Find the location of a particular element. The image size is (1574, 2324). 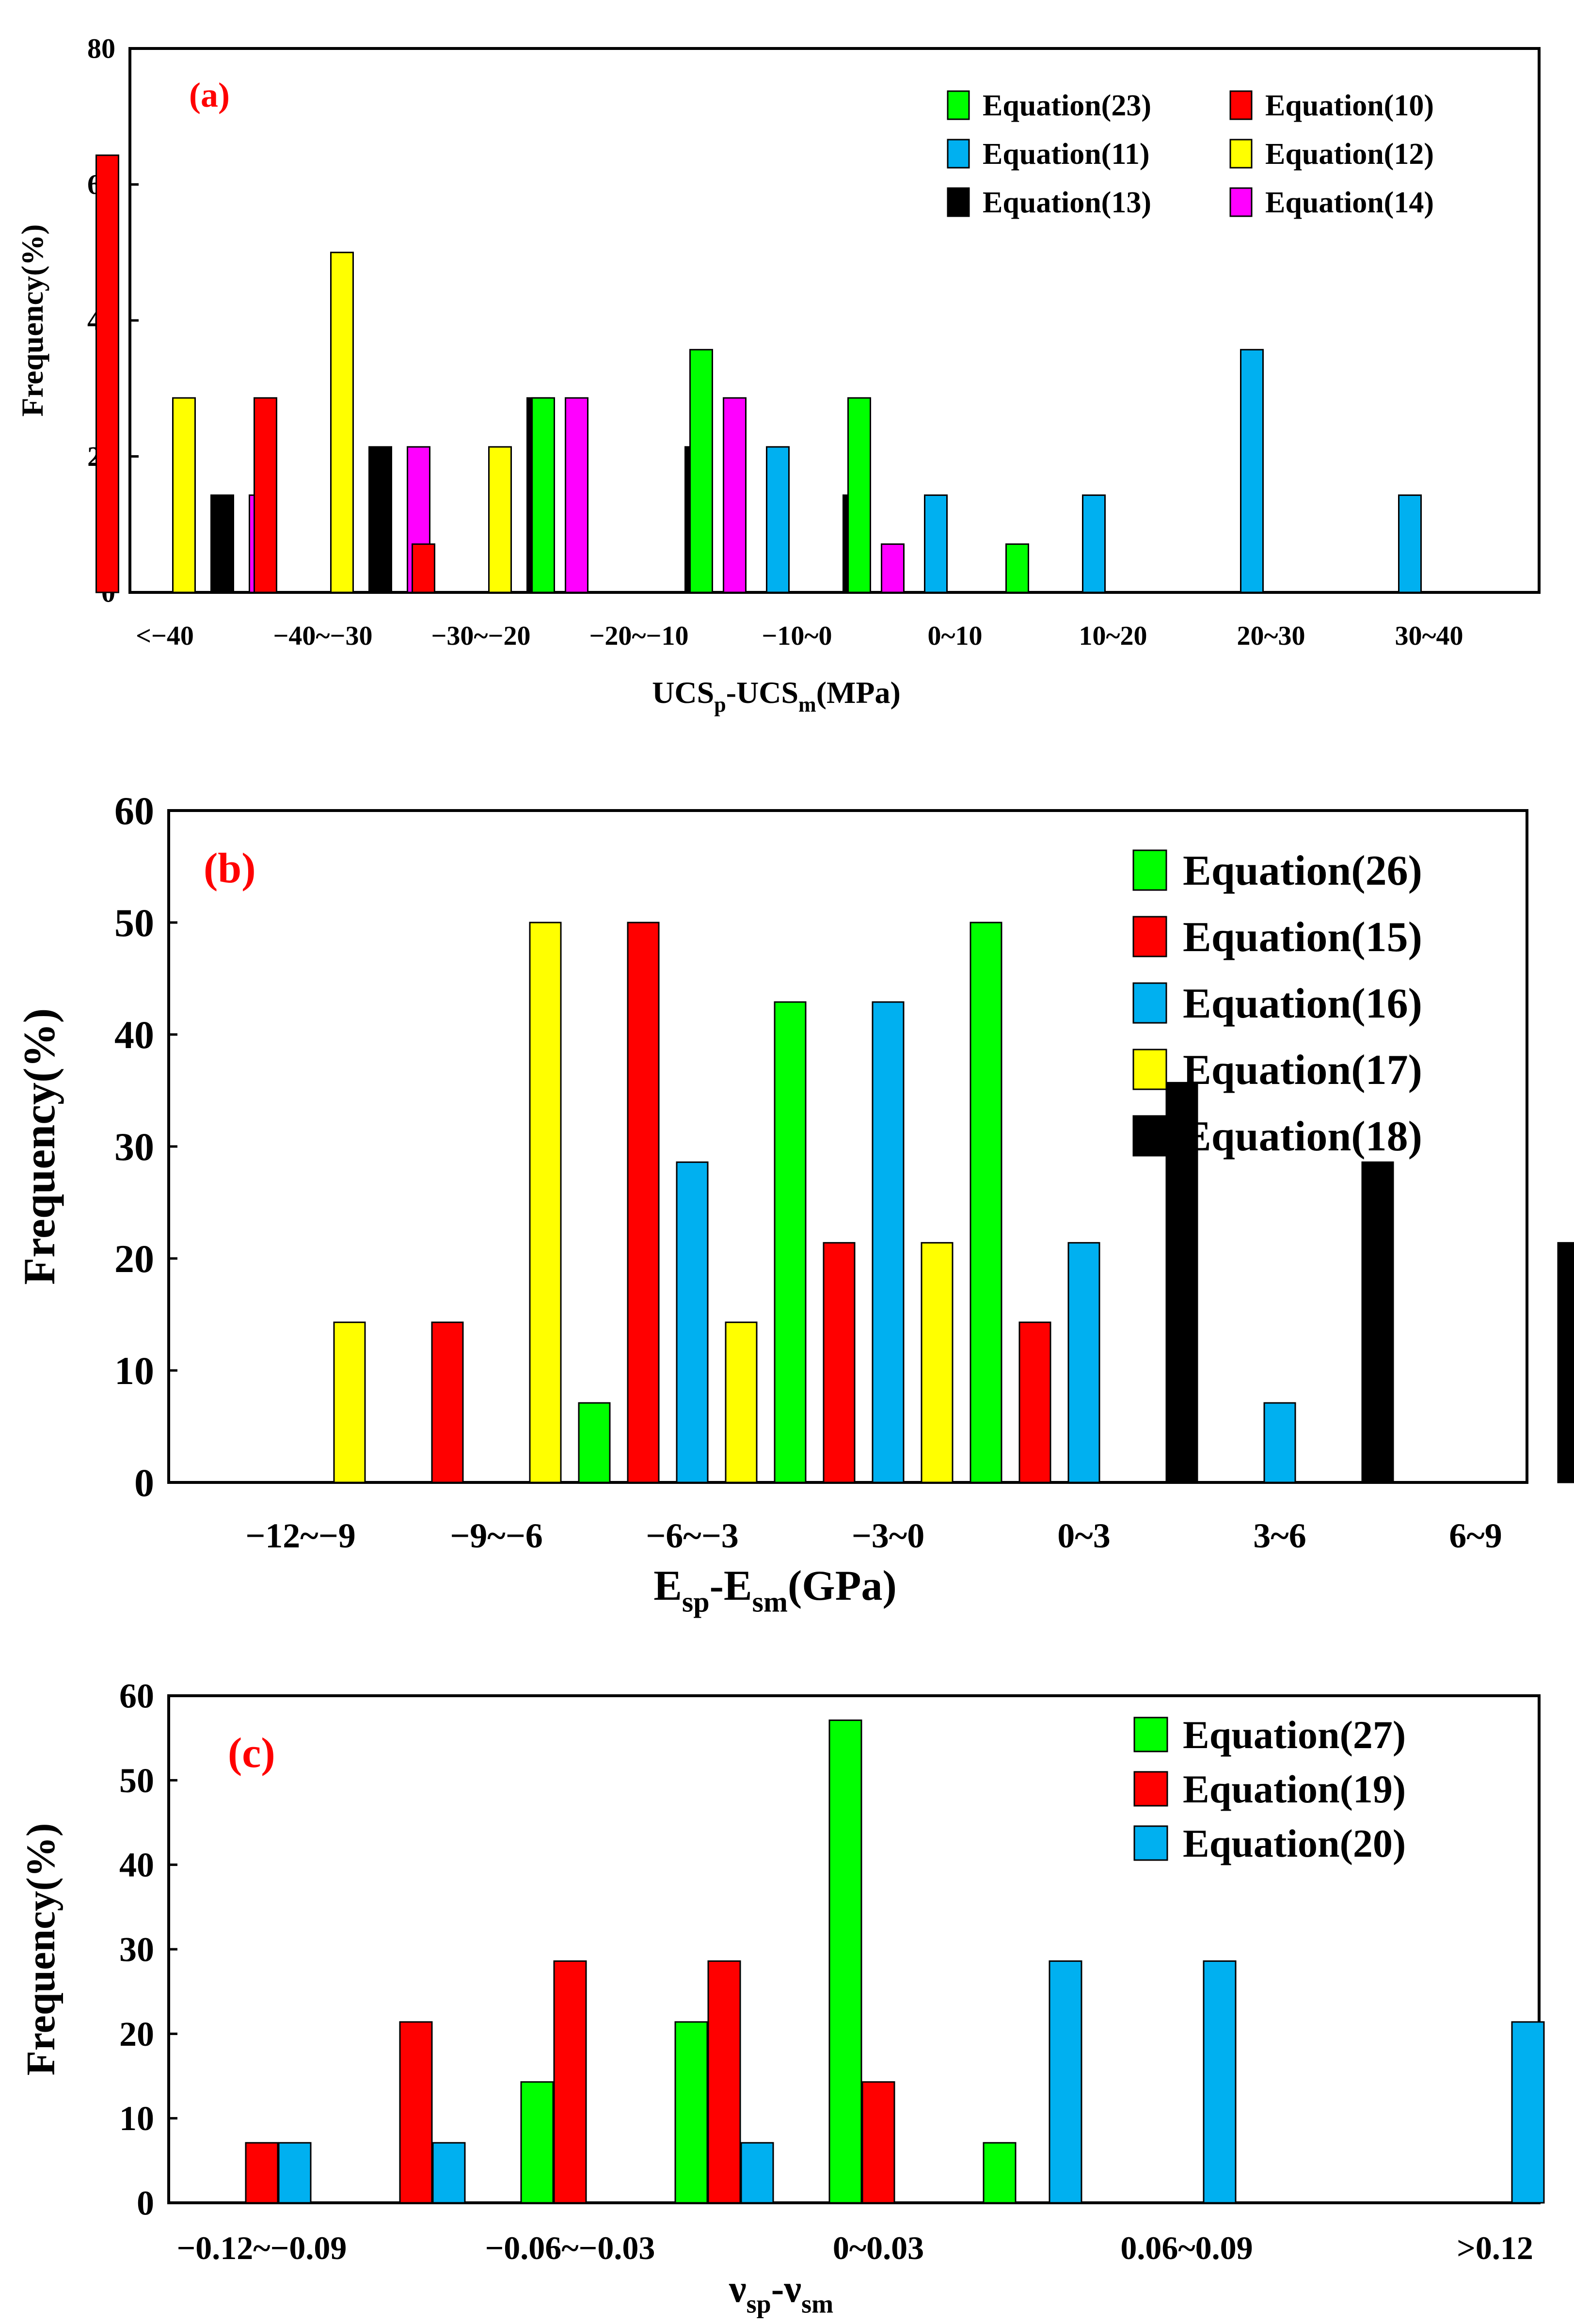

legend-label: Equation(15) is located at coordinates (1302, 938).